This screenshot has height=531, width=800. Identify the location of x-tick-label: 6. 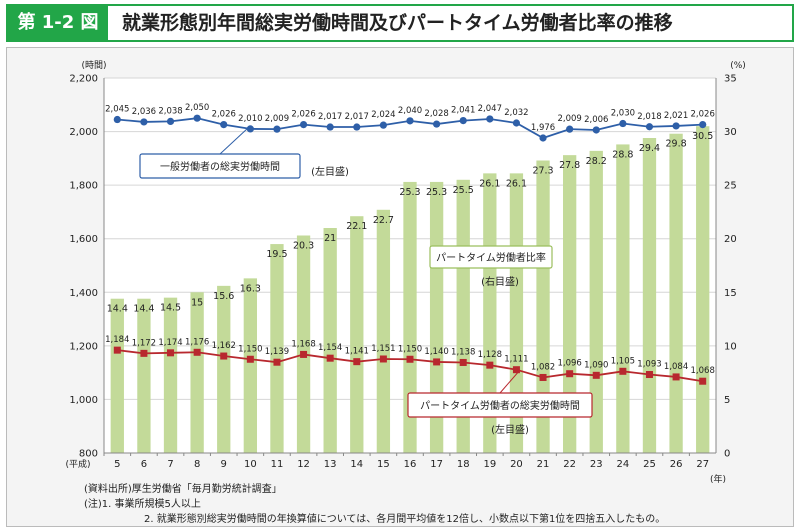
(144, 464).